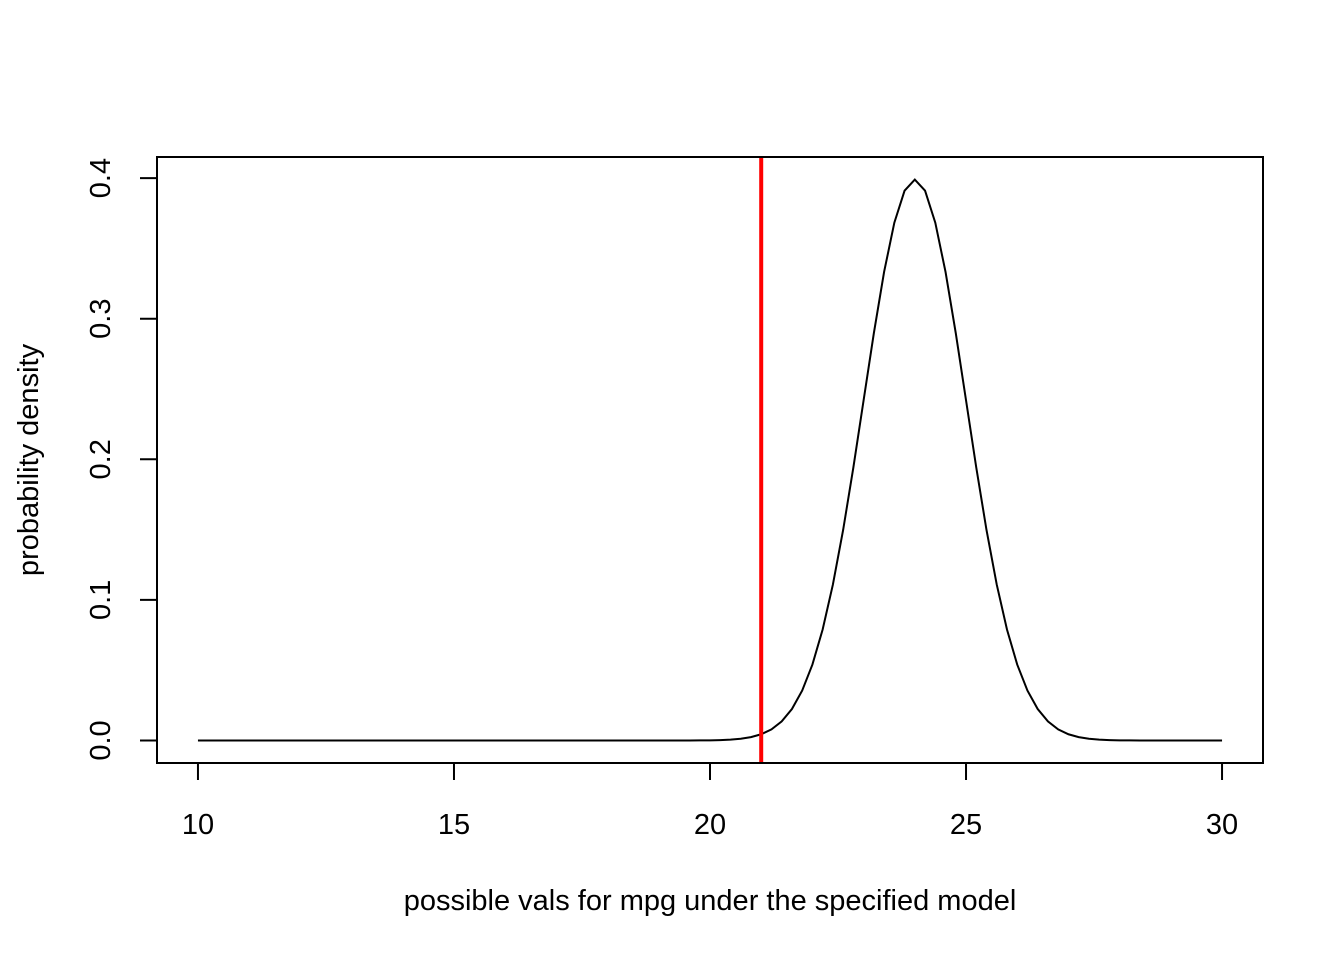  I want to click on y-tick-label: 0.2, so click(101, 459).